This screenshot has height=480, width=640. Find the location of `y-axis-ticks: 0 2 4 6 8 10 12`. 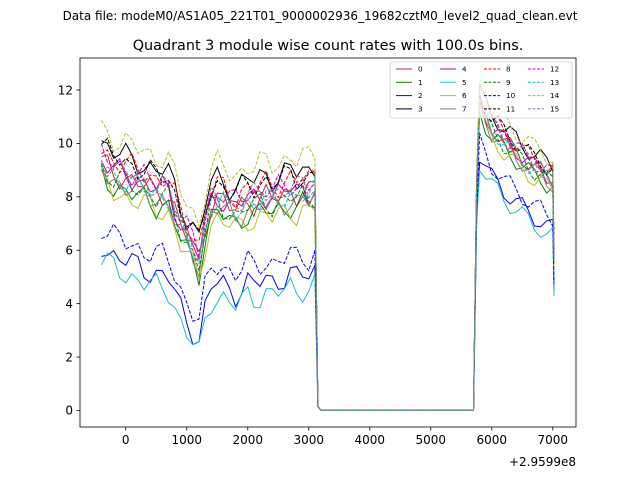

y-axis-ticks: 0 2 4 6 8 10 12 is located at coordinates (69, 250).